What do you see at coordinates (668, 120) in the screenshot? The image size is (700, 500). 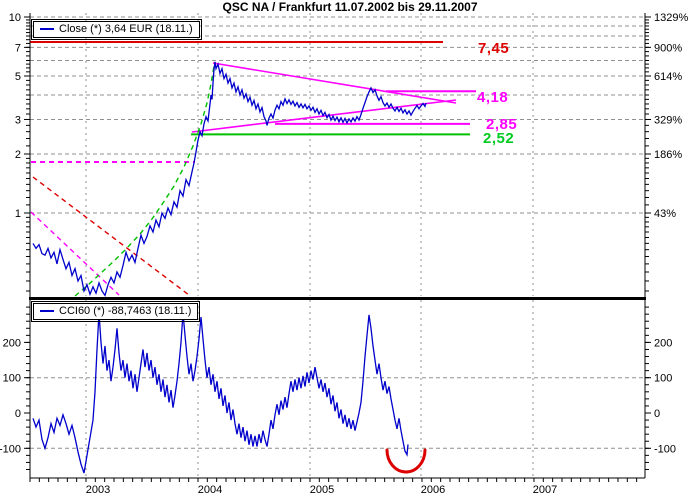 I see `price-right-axis-label: 329%` at bounding box center [668, 120].